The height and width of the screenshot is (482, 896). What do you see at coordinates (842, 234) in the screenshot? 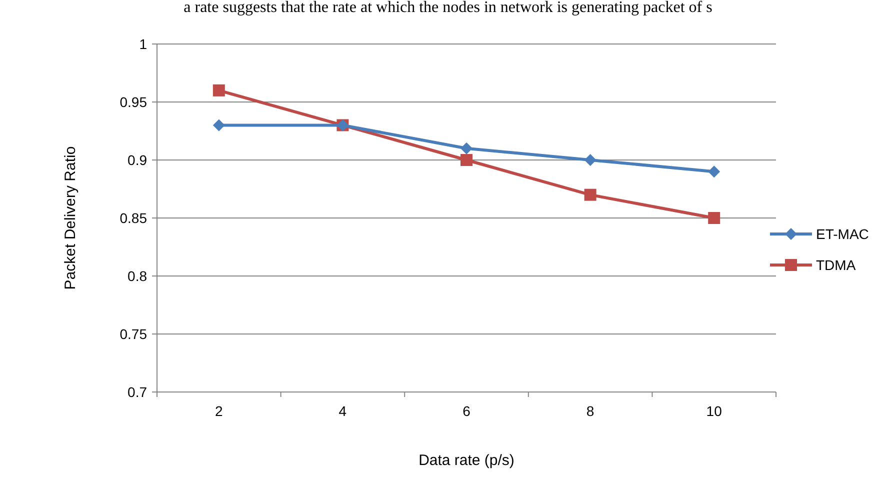
I see `legend-label: ET-MAC` at bounding box center [842, 234].